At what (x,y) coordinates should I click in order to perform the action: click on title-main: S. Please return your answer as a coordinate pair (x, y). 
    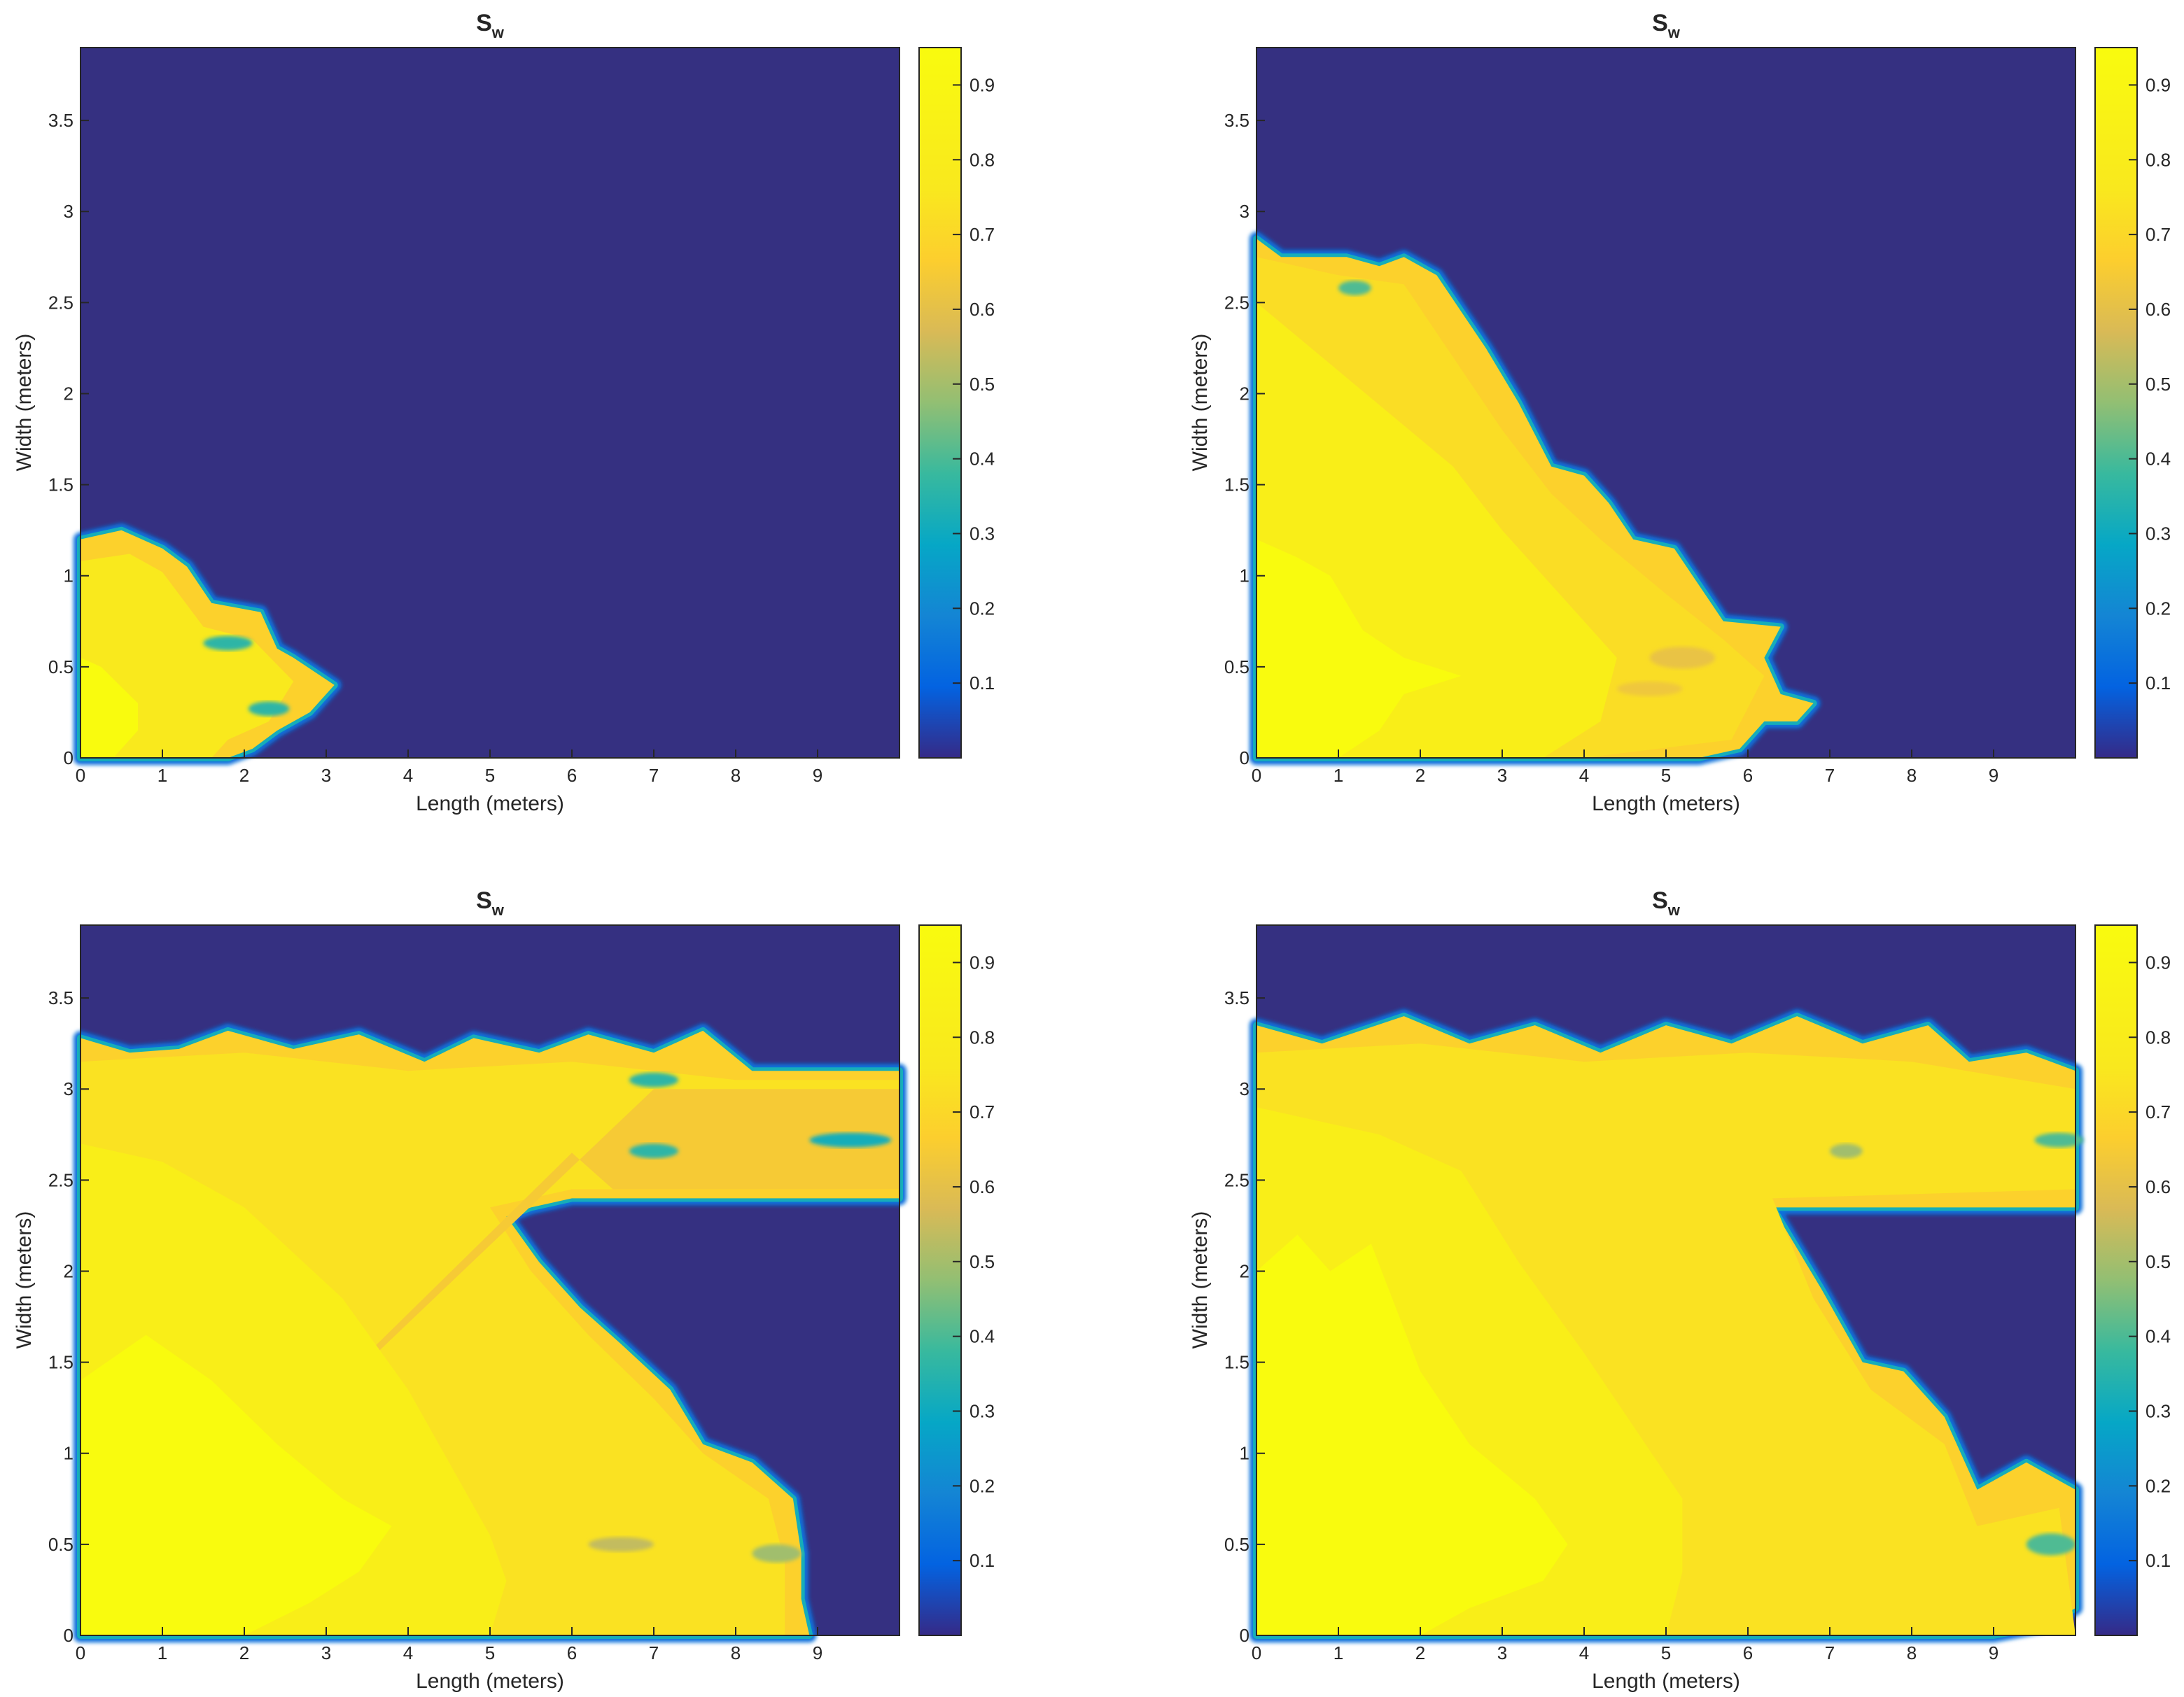
    Looking at the image, I should click on (484, 901).